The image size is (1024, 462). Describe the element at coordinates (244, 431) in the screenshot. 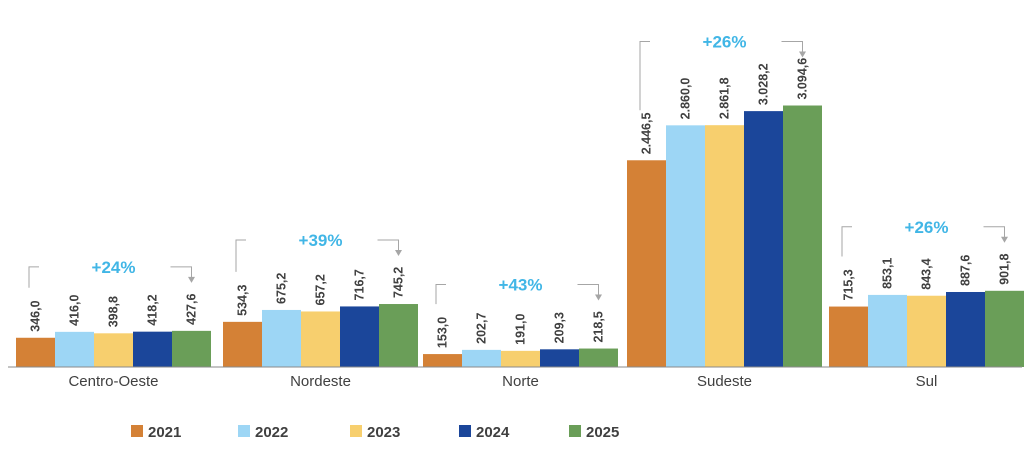

I see `legend-swatch-2022` at that location.